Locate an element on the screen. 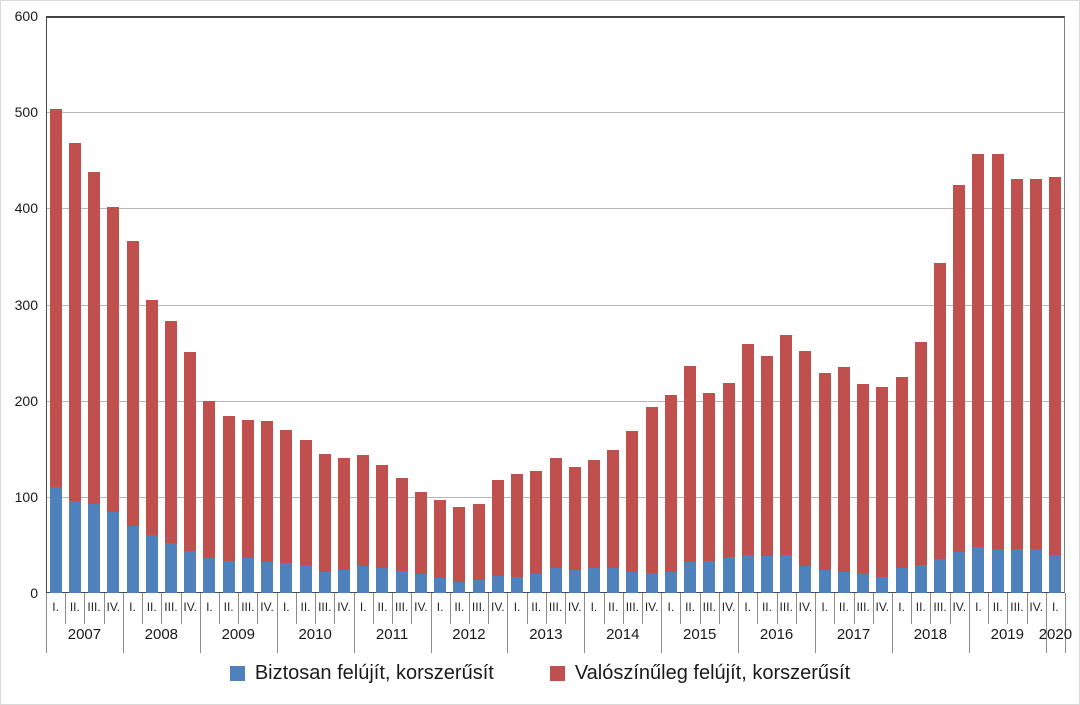 Image resolution: width=1080 pixels, height=705 pixels. legend-label-valoszinuleg: Valószínűleg felújít, korszerűsít is located at coordinates (712, 673).